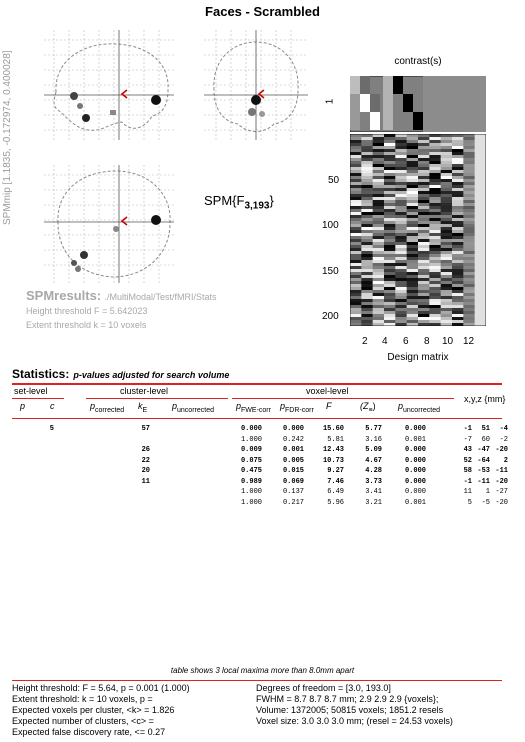  I want to click on statistics-subtitle: p-values adjusted for search volume, so click(151, 375).